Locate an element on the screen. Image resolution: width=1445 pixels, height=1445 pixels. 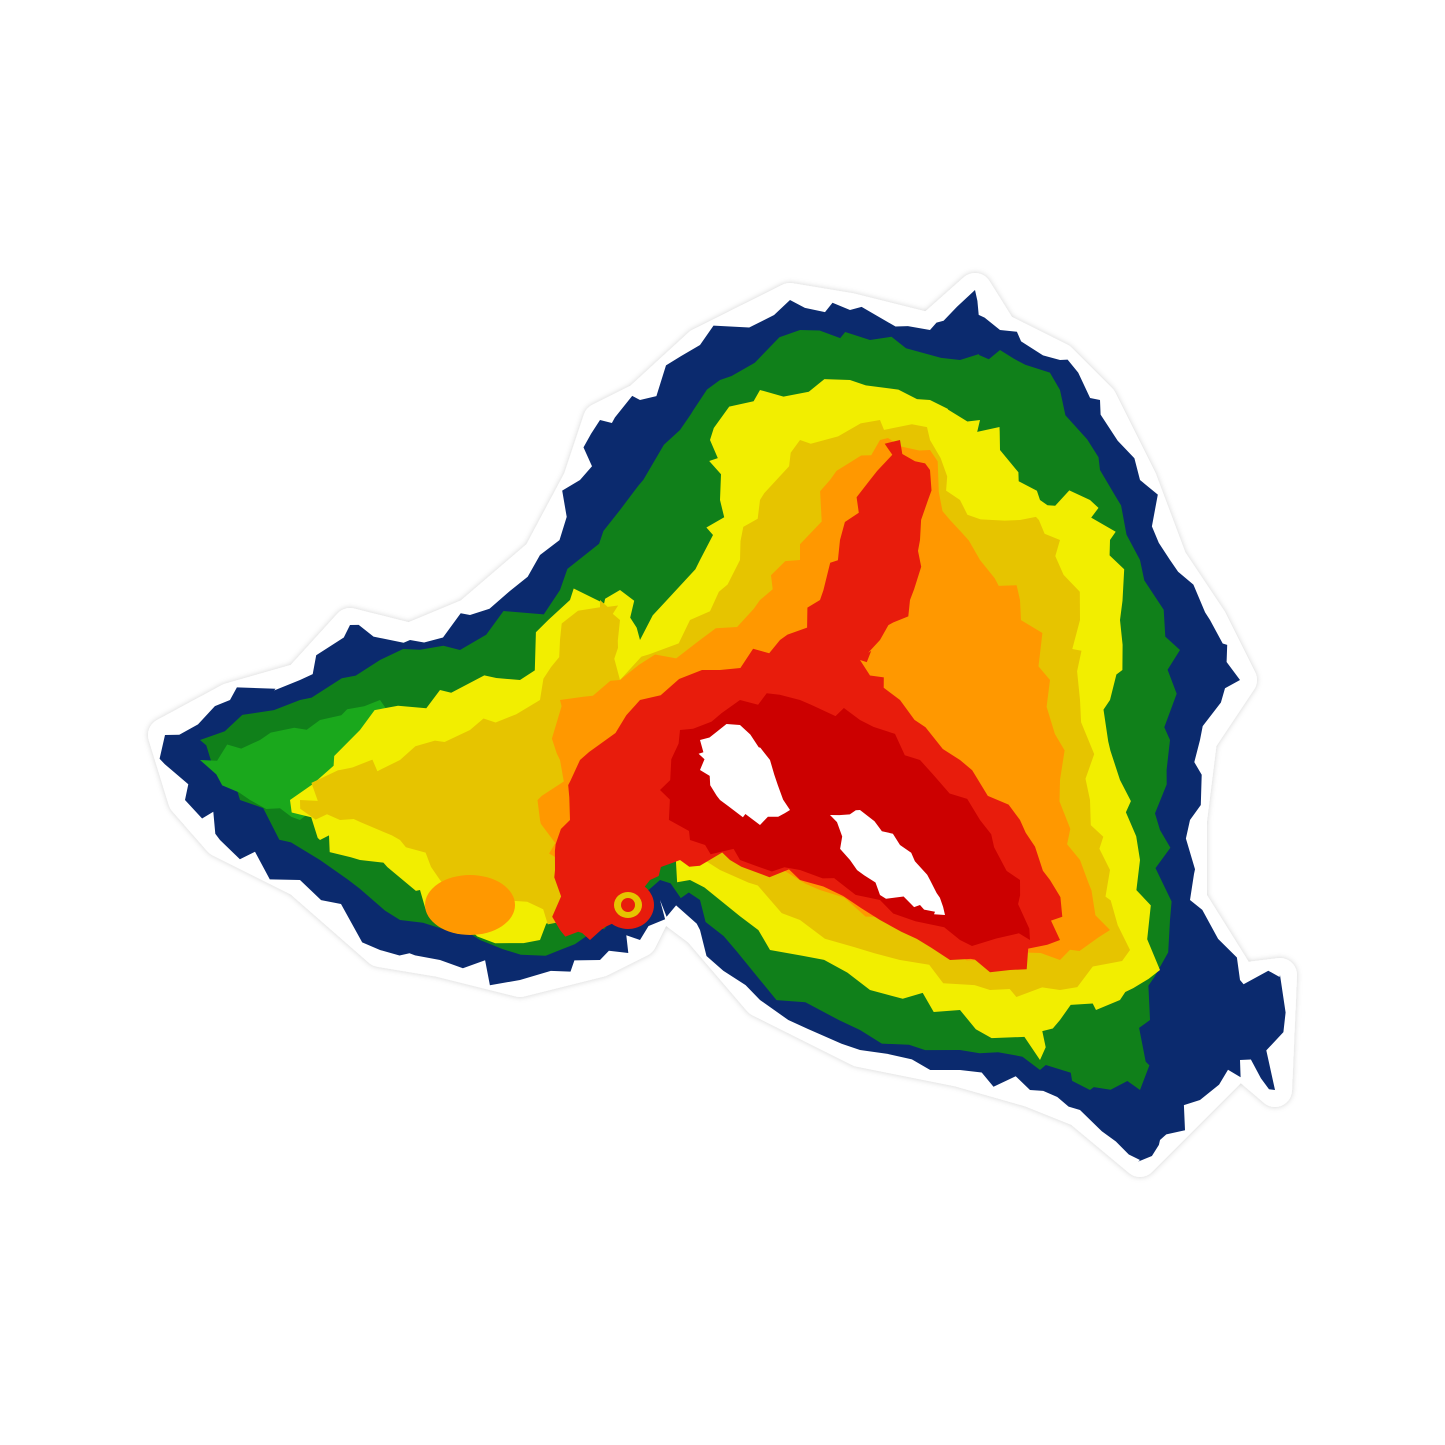
level-9-region-a is located at coordinates (744, 774).